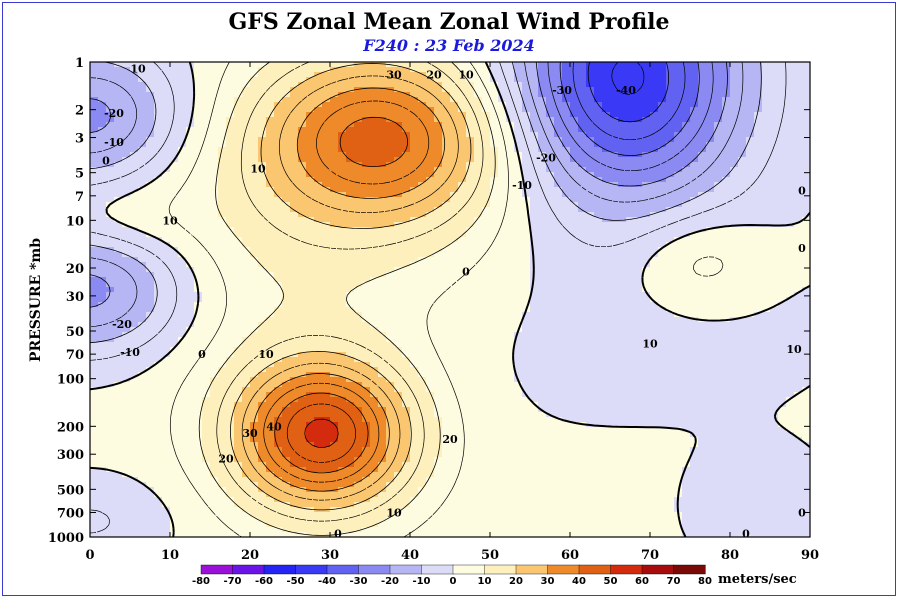 Image resolution: width=900 pixels, height=600 pixels. I want to click on colorbar-tick-label: -80, so click(201, 581).